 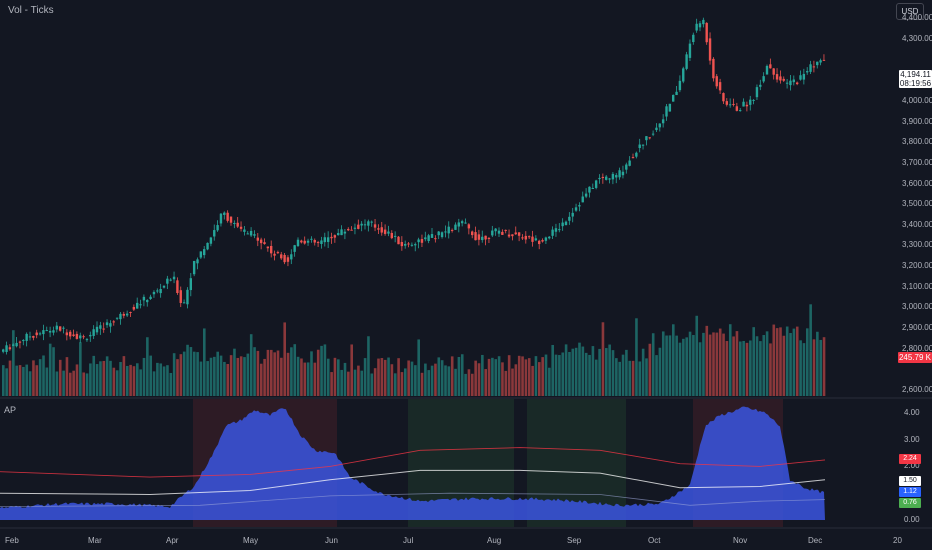 I want to click on time-tick-label: Feb, so click(x=12, y=540).